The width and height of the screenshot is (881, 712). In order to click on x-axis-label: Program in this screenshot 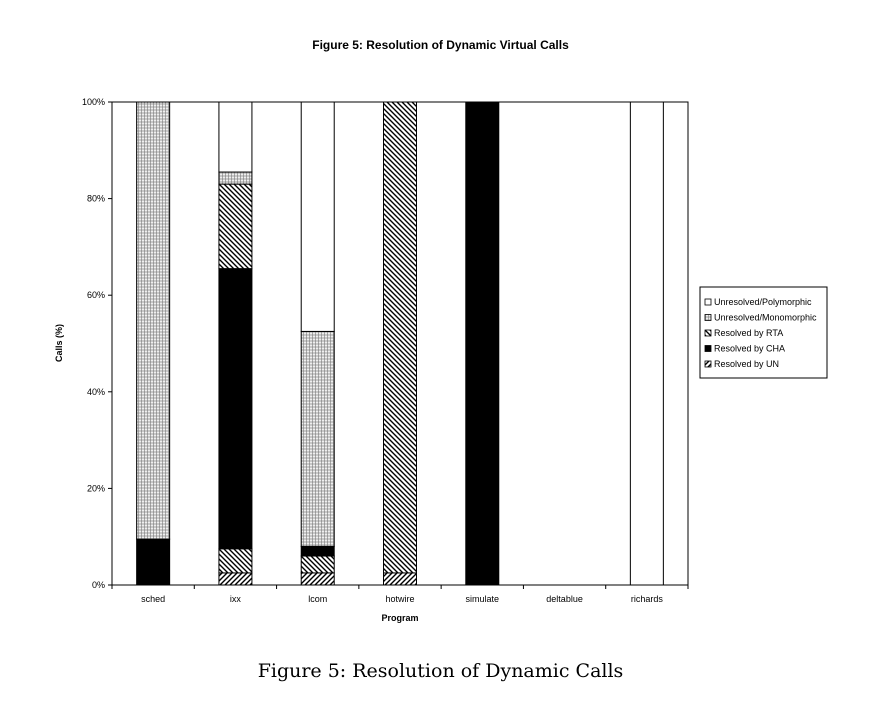, I will do `click(399, 618)`.